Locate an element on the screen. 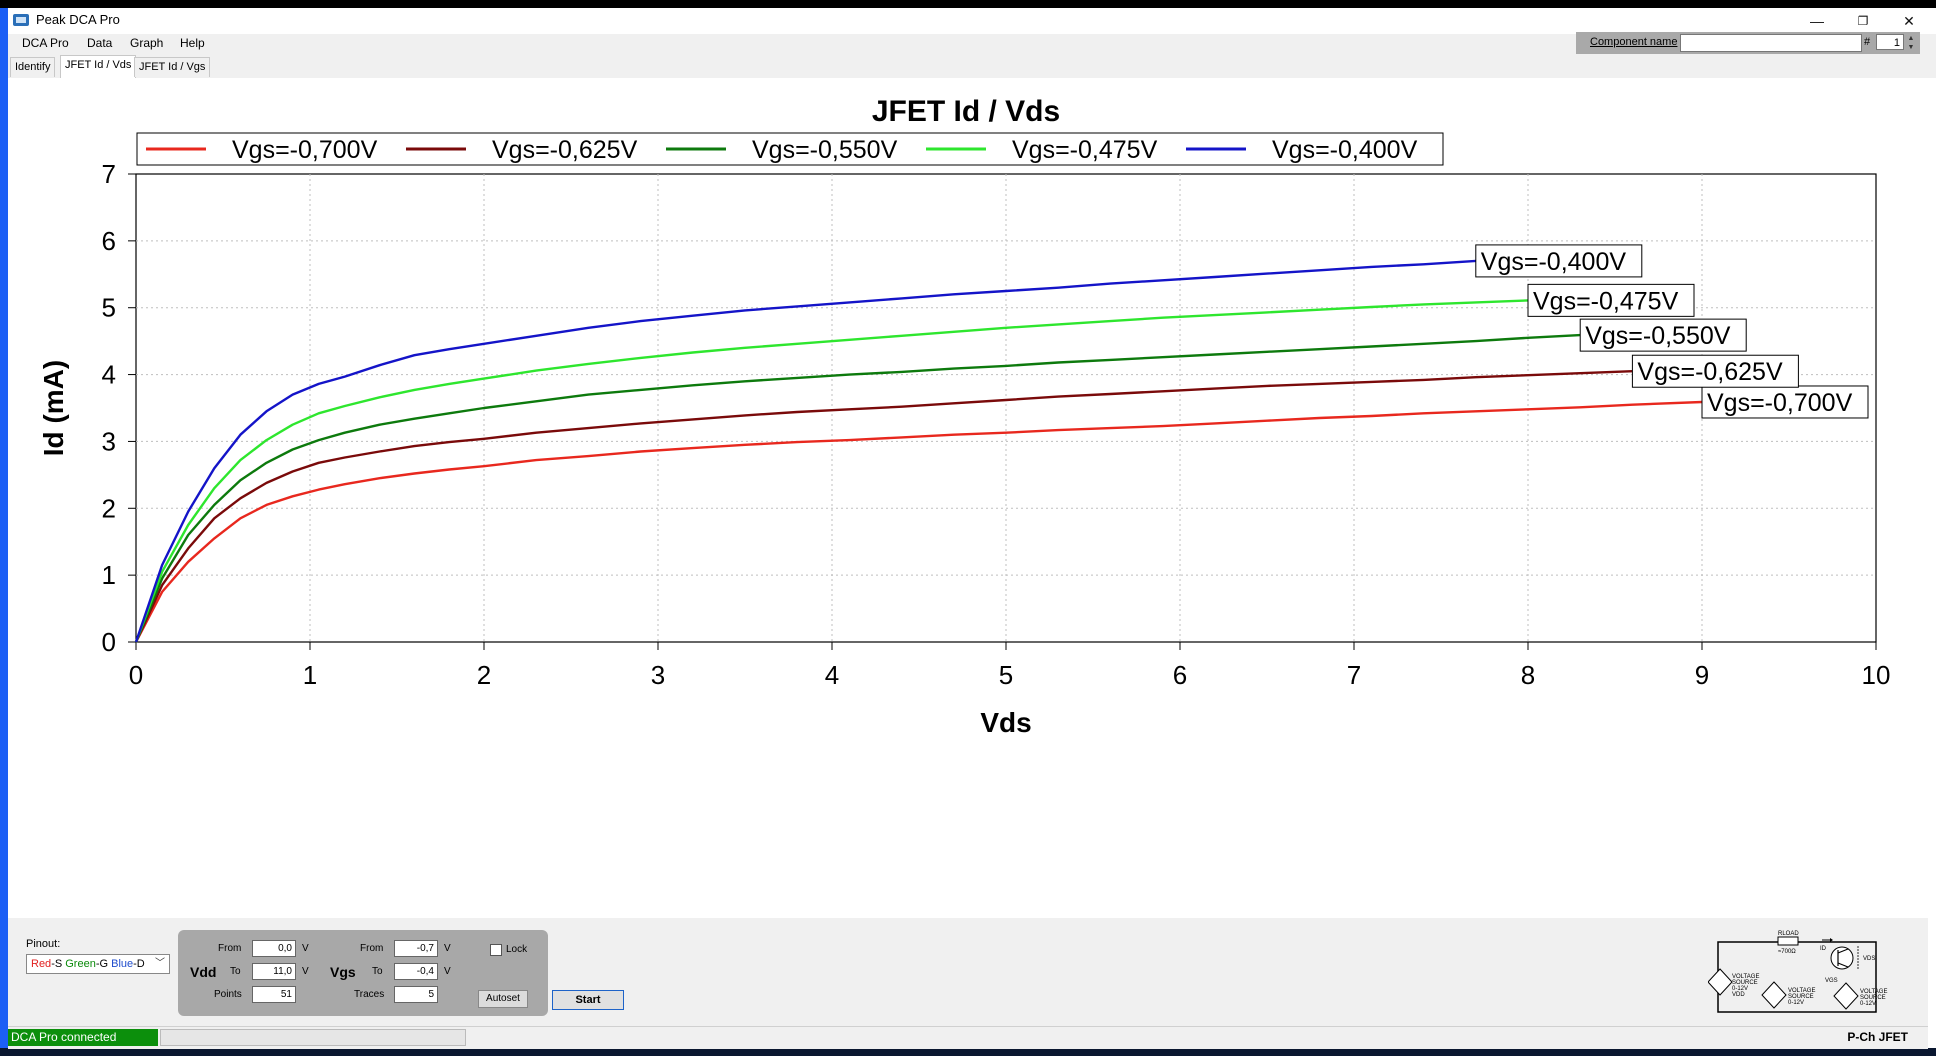 The width and height of the screenshot is (1936, 1056). x-tick-label: 7 is located at coordinates (1354, 675).